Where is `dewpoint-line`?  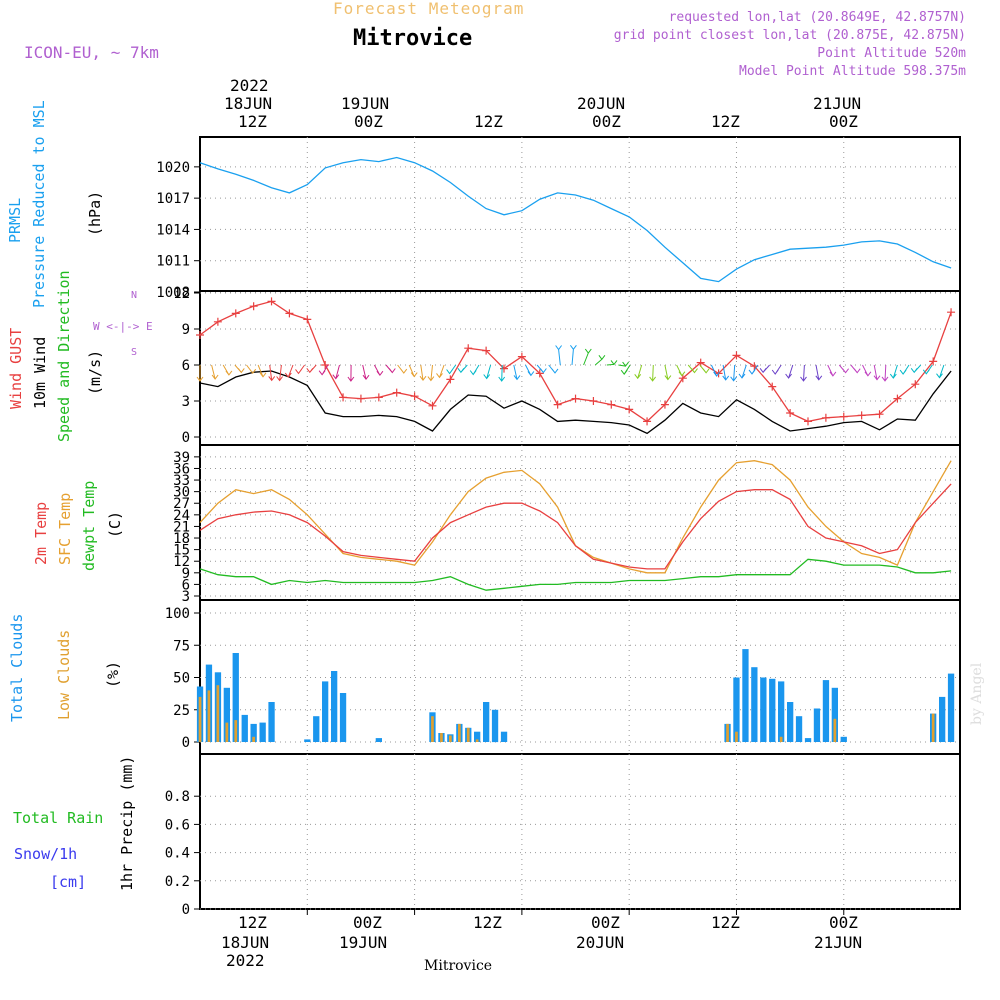
dewpoint-line is located at coordinates (575, 574).